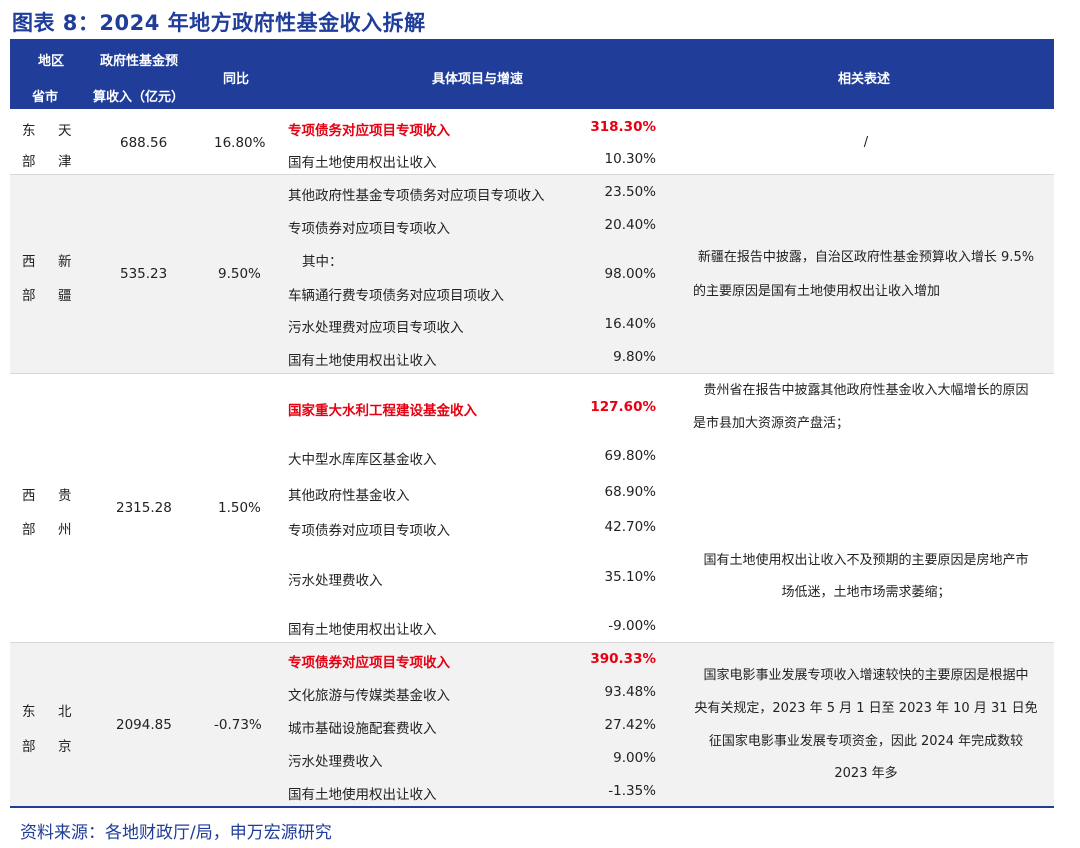 This screenshot has width=1080, height=848. Describe the element at coordinates (144, 725) in the screenshot. I see `budget-value: 2094.85` at that location.